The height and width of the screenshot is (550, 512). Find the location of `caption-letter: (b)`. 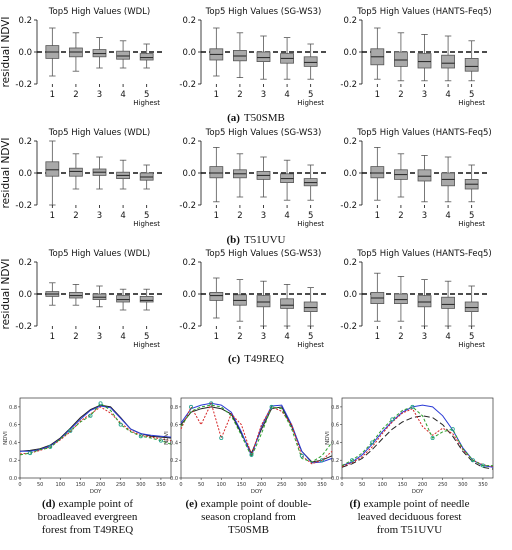

caption-letter: (b) is located at coordinates (233, 240).